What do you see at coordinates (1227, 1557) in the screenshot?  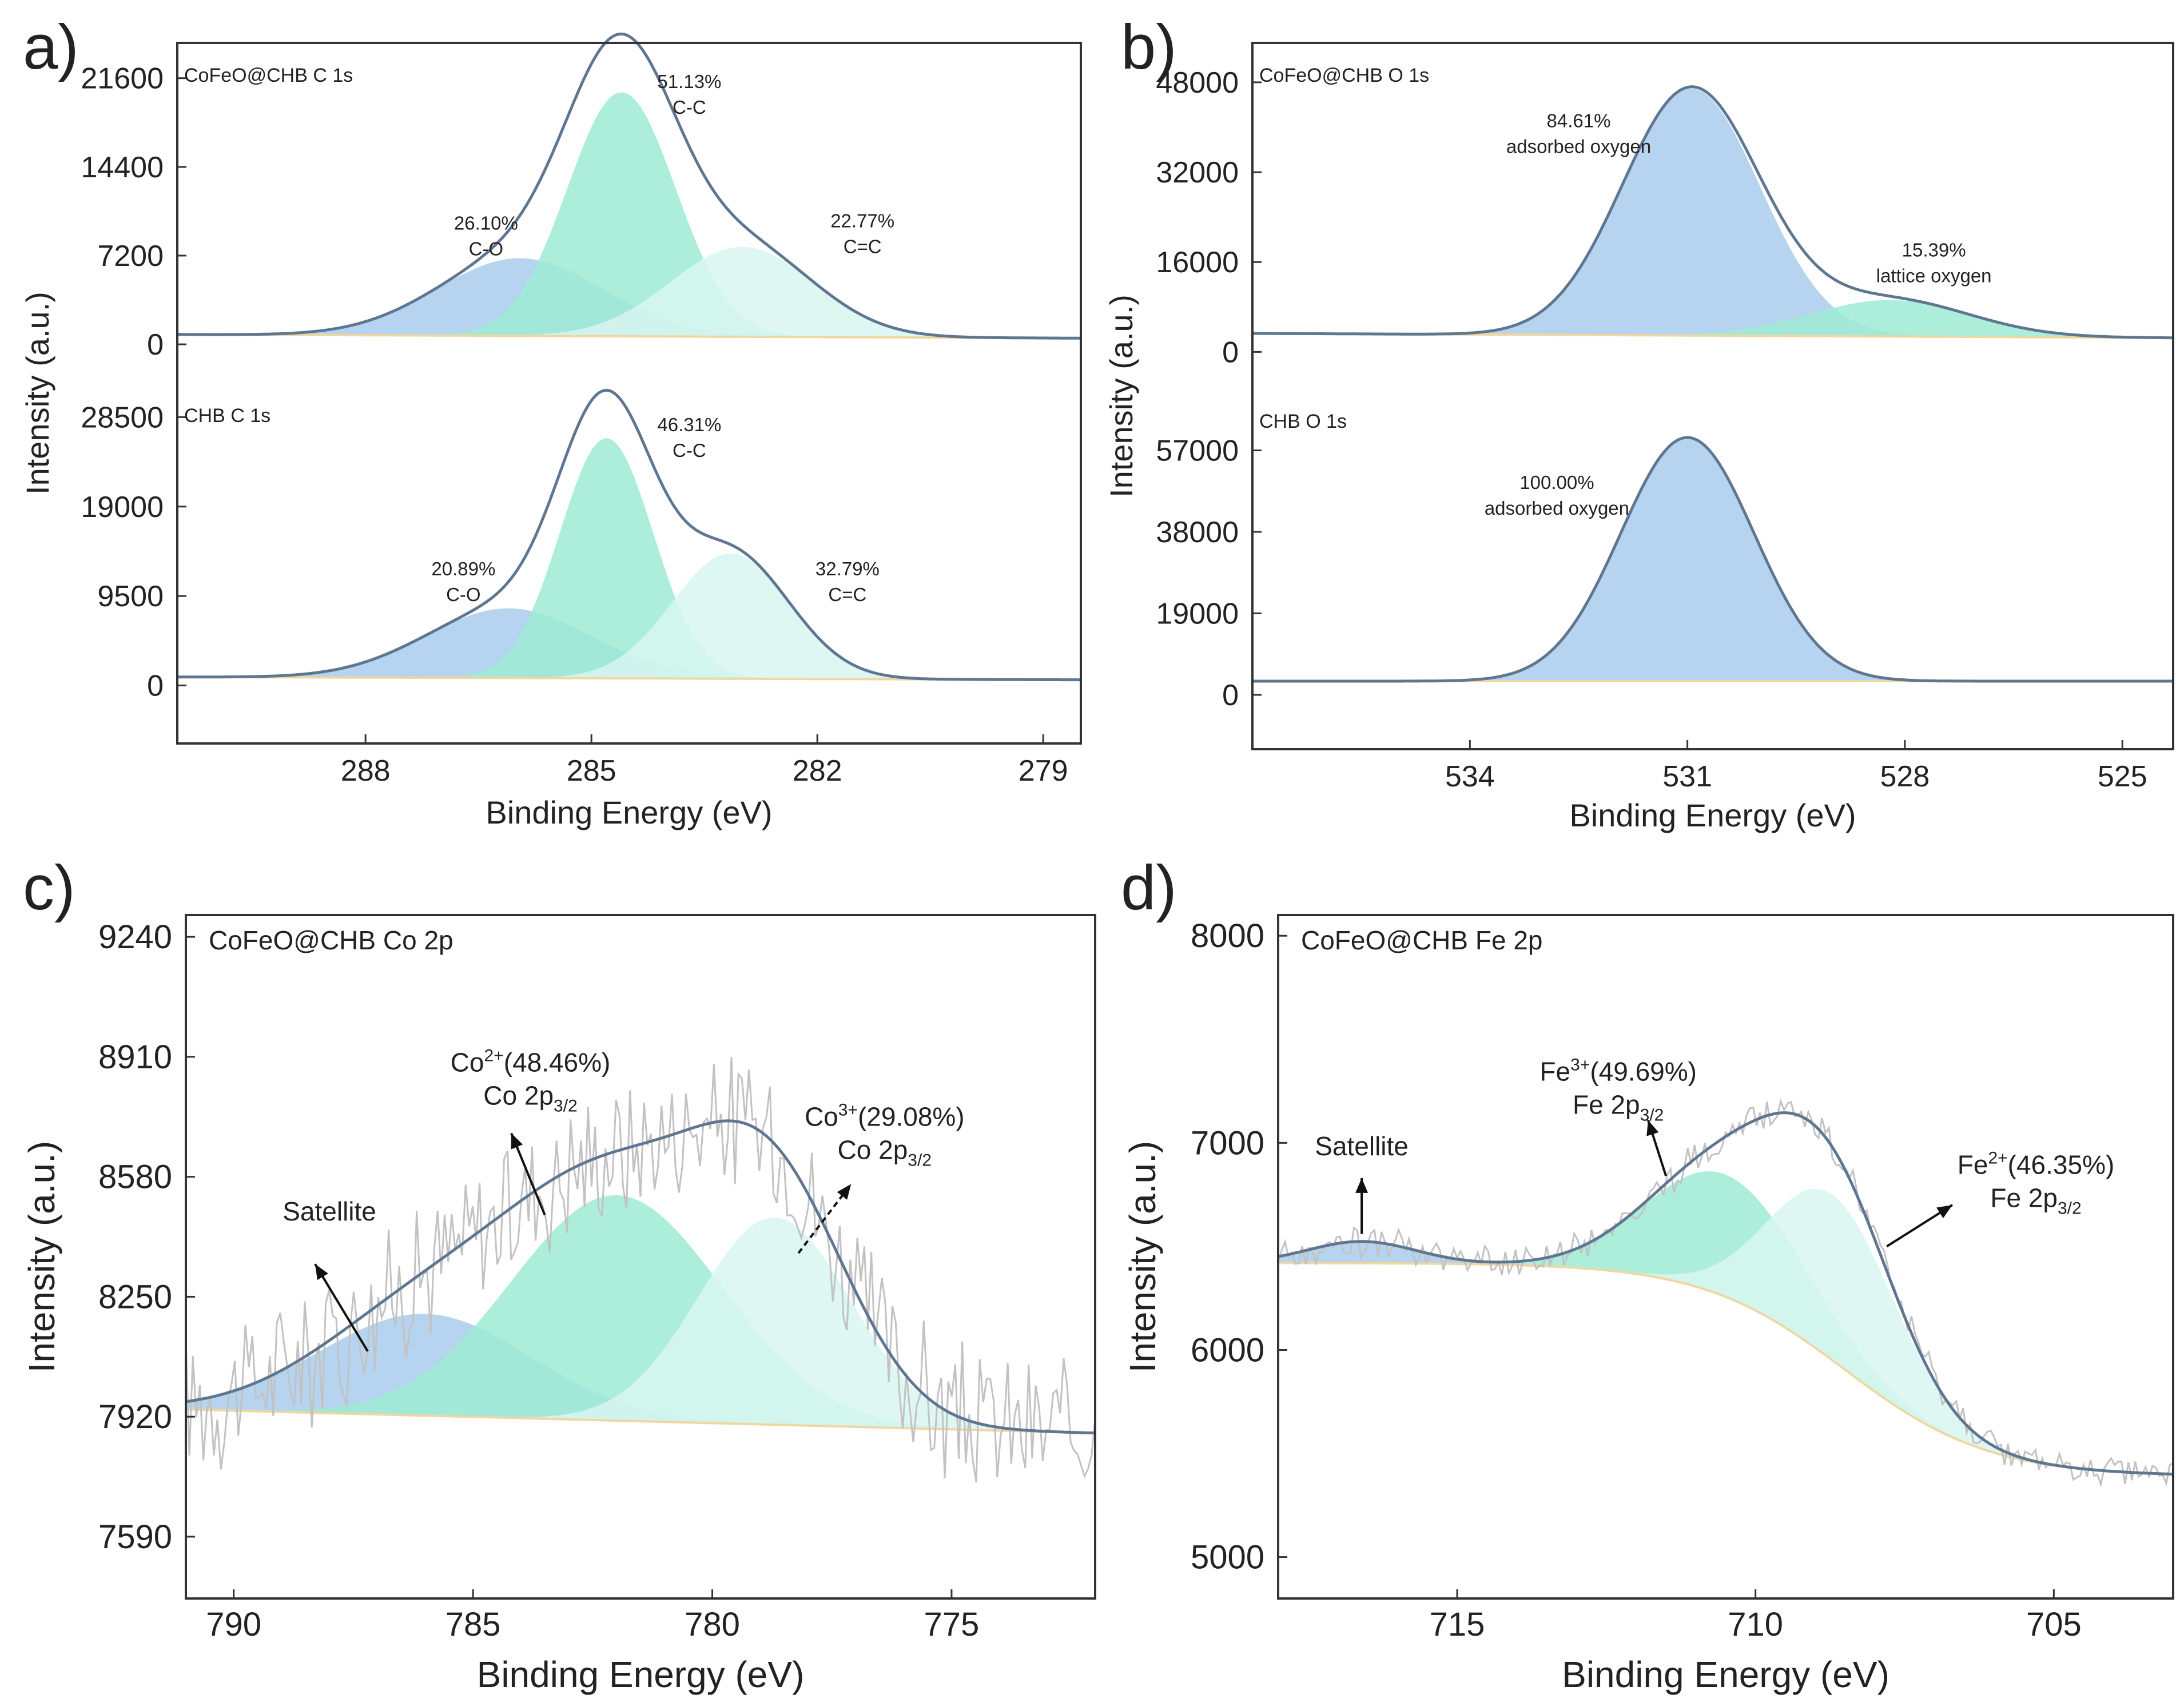 I see `y-tick-label: 5000` at bounding box center [1227, 1557].